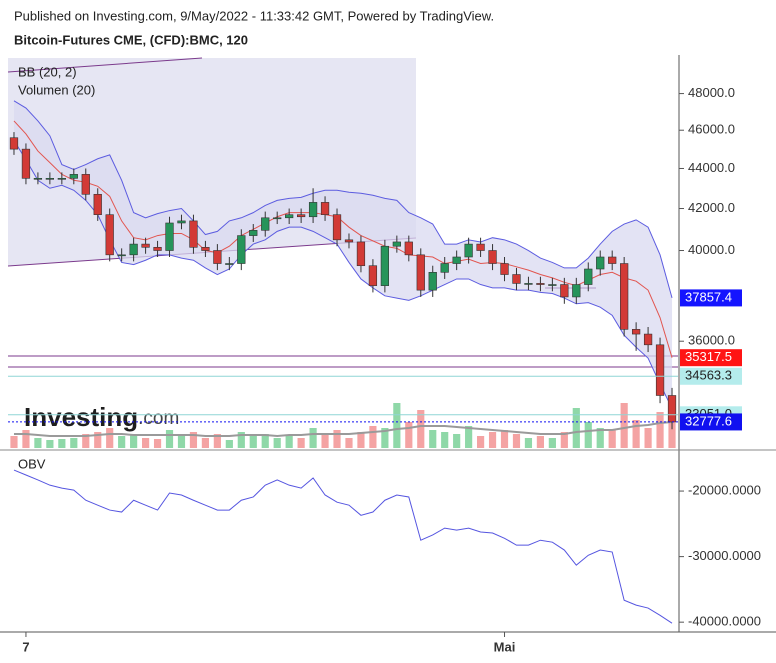  I want to click on last-price-label-box, so click(711, 422).